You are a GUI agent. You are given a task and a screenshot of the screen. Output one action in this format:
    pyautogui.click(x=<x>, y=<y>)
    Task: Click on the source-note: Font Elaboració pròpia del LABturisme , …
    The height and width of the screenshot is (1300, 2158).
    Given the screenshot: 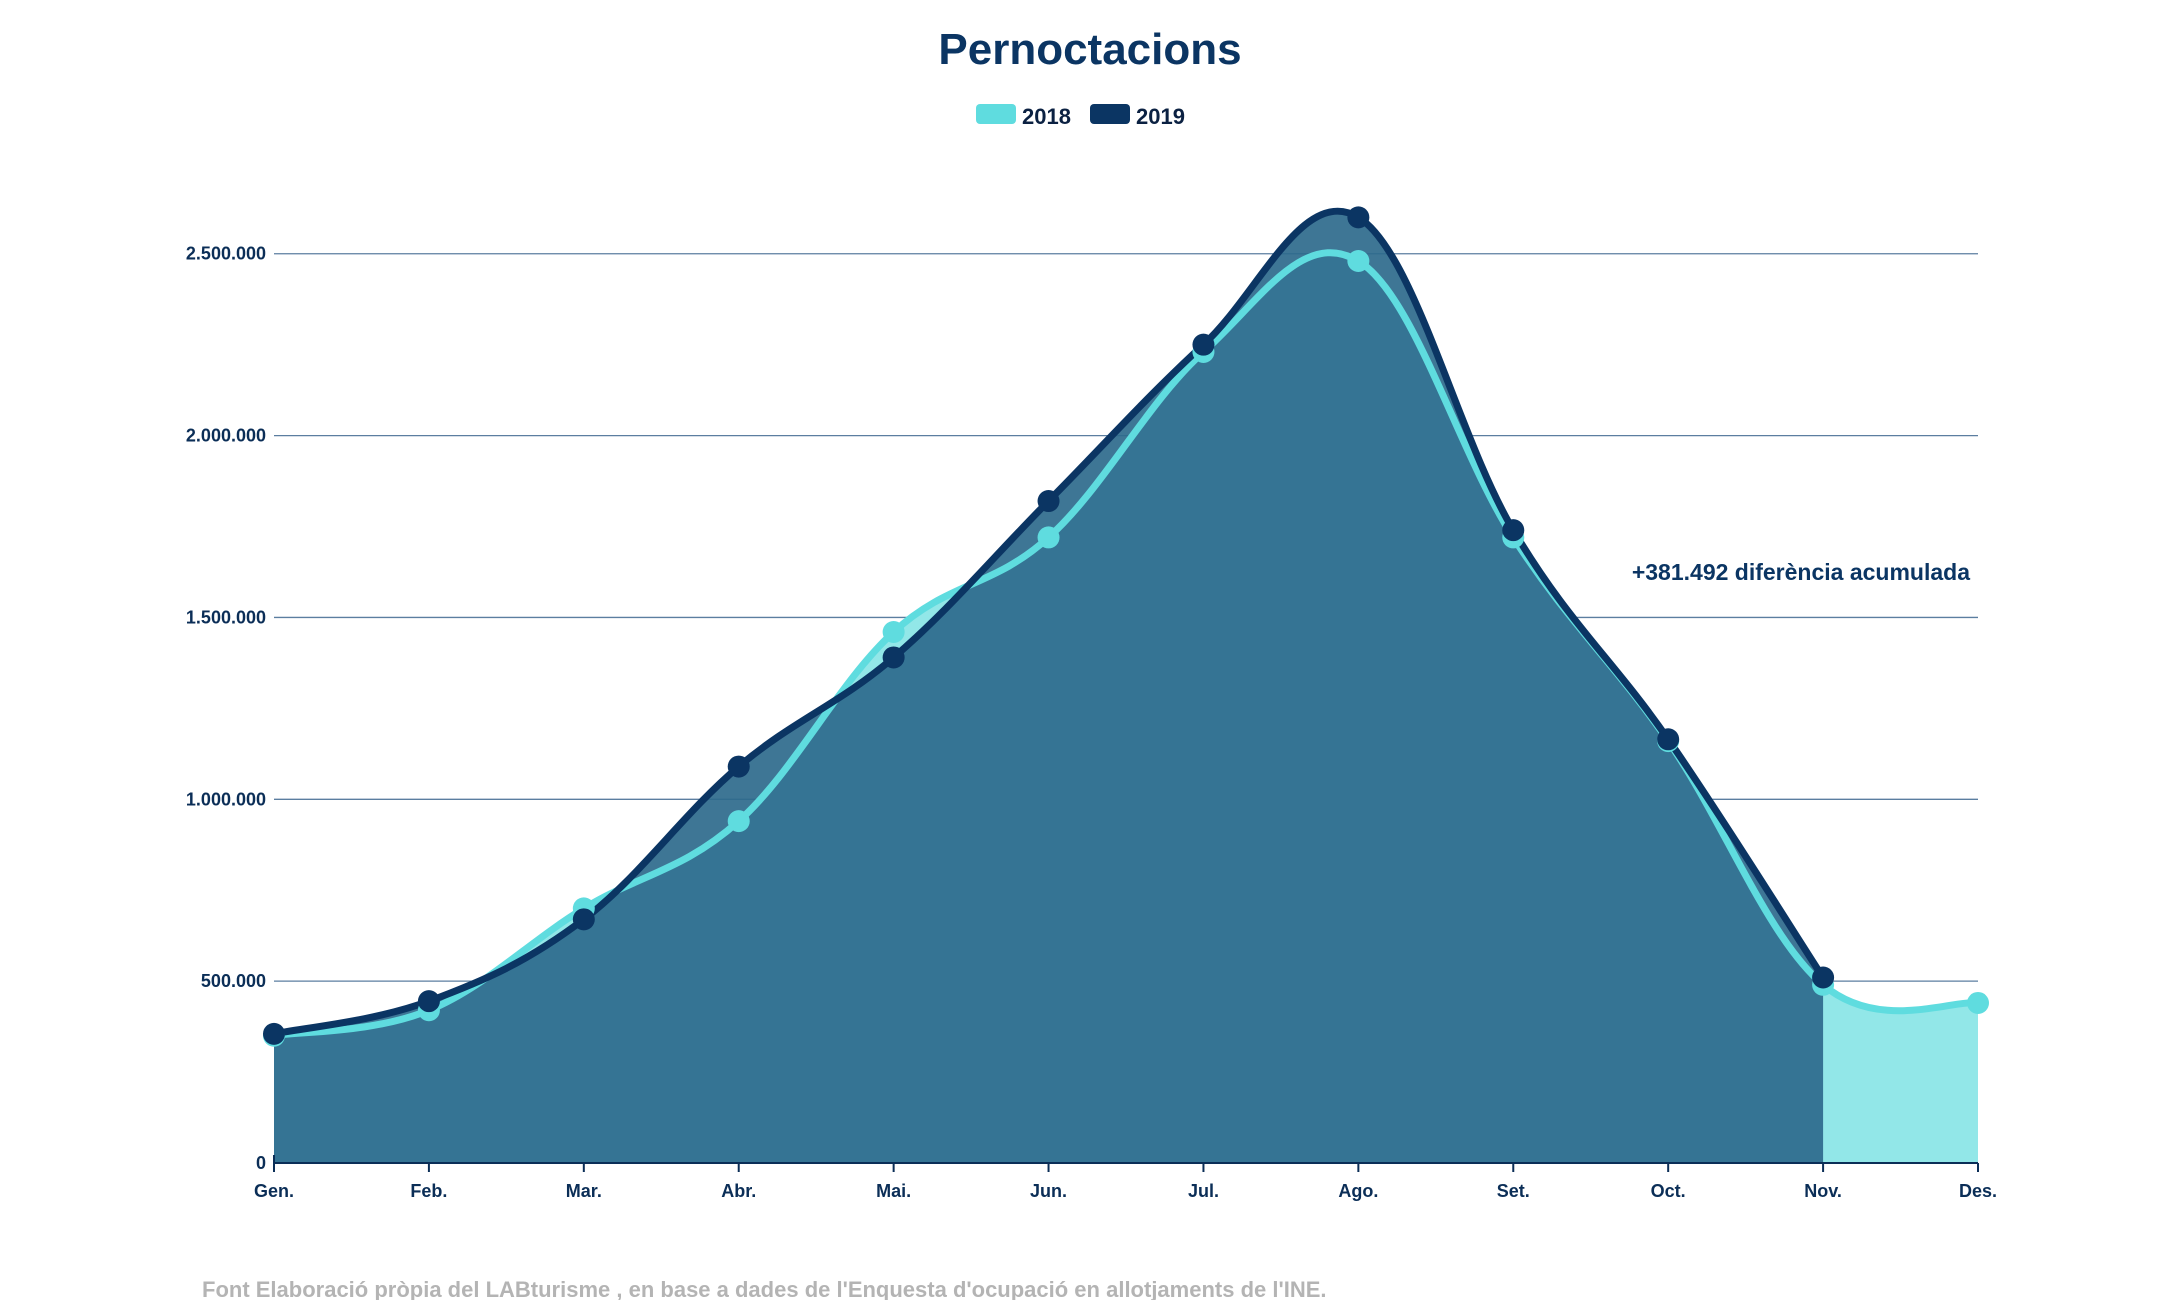 What is the action you would take?
    pyautogui.click(x=764, y=1288)
    